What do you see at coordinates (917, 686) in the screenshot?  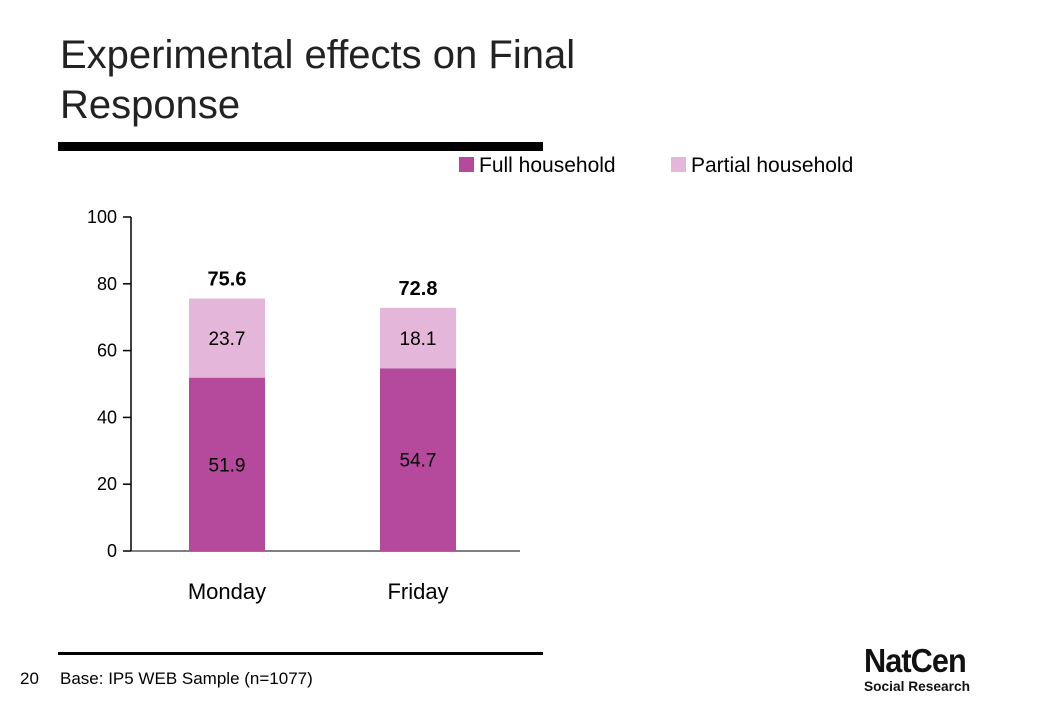 I see `logo-subtitle: Social Research` at bounding box center [917, 686].